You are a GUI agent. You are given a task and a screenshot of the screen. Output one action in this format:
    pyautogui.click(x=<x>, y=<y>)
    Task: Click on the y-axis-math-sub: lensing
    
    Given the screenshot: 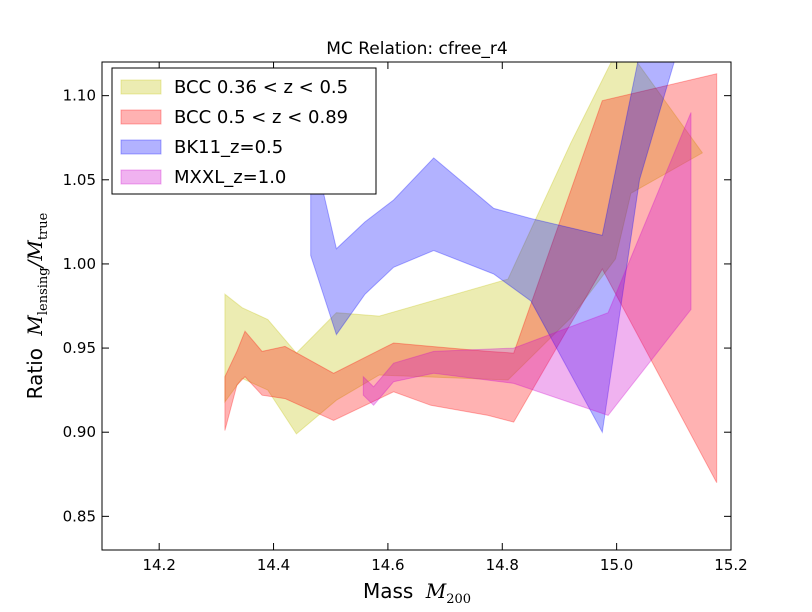 What is the action you would take?
    pyautogui.click(x=43, y=291)
    